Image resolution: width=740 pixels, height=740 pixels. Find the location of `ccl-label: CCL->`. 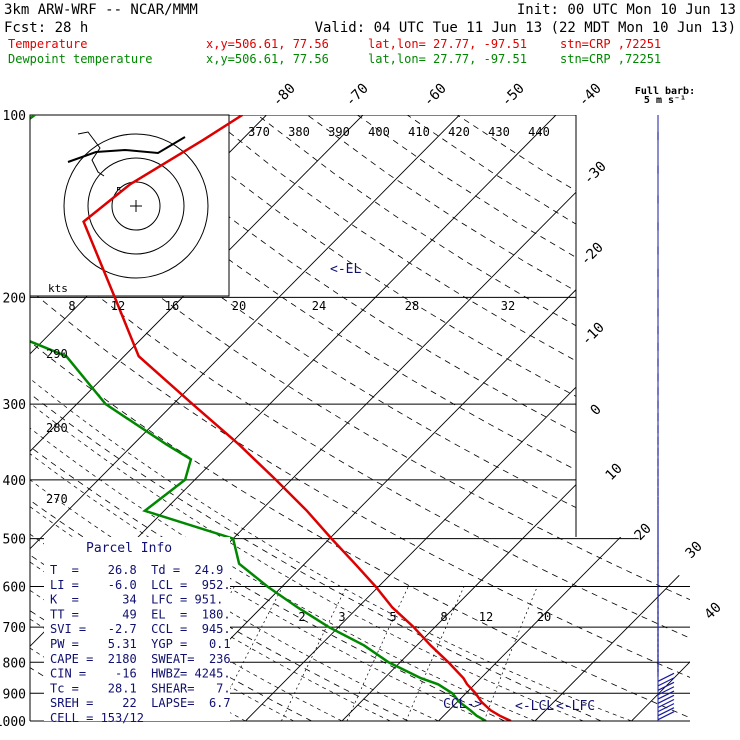

ccl-label: CCL-> is located at coordinates (462, 704).